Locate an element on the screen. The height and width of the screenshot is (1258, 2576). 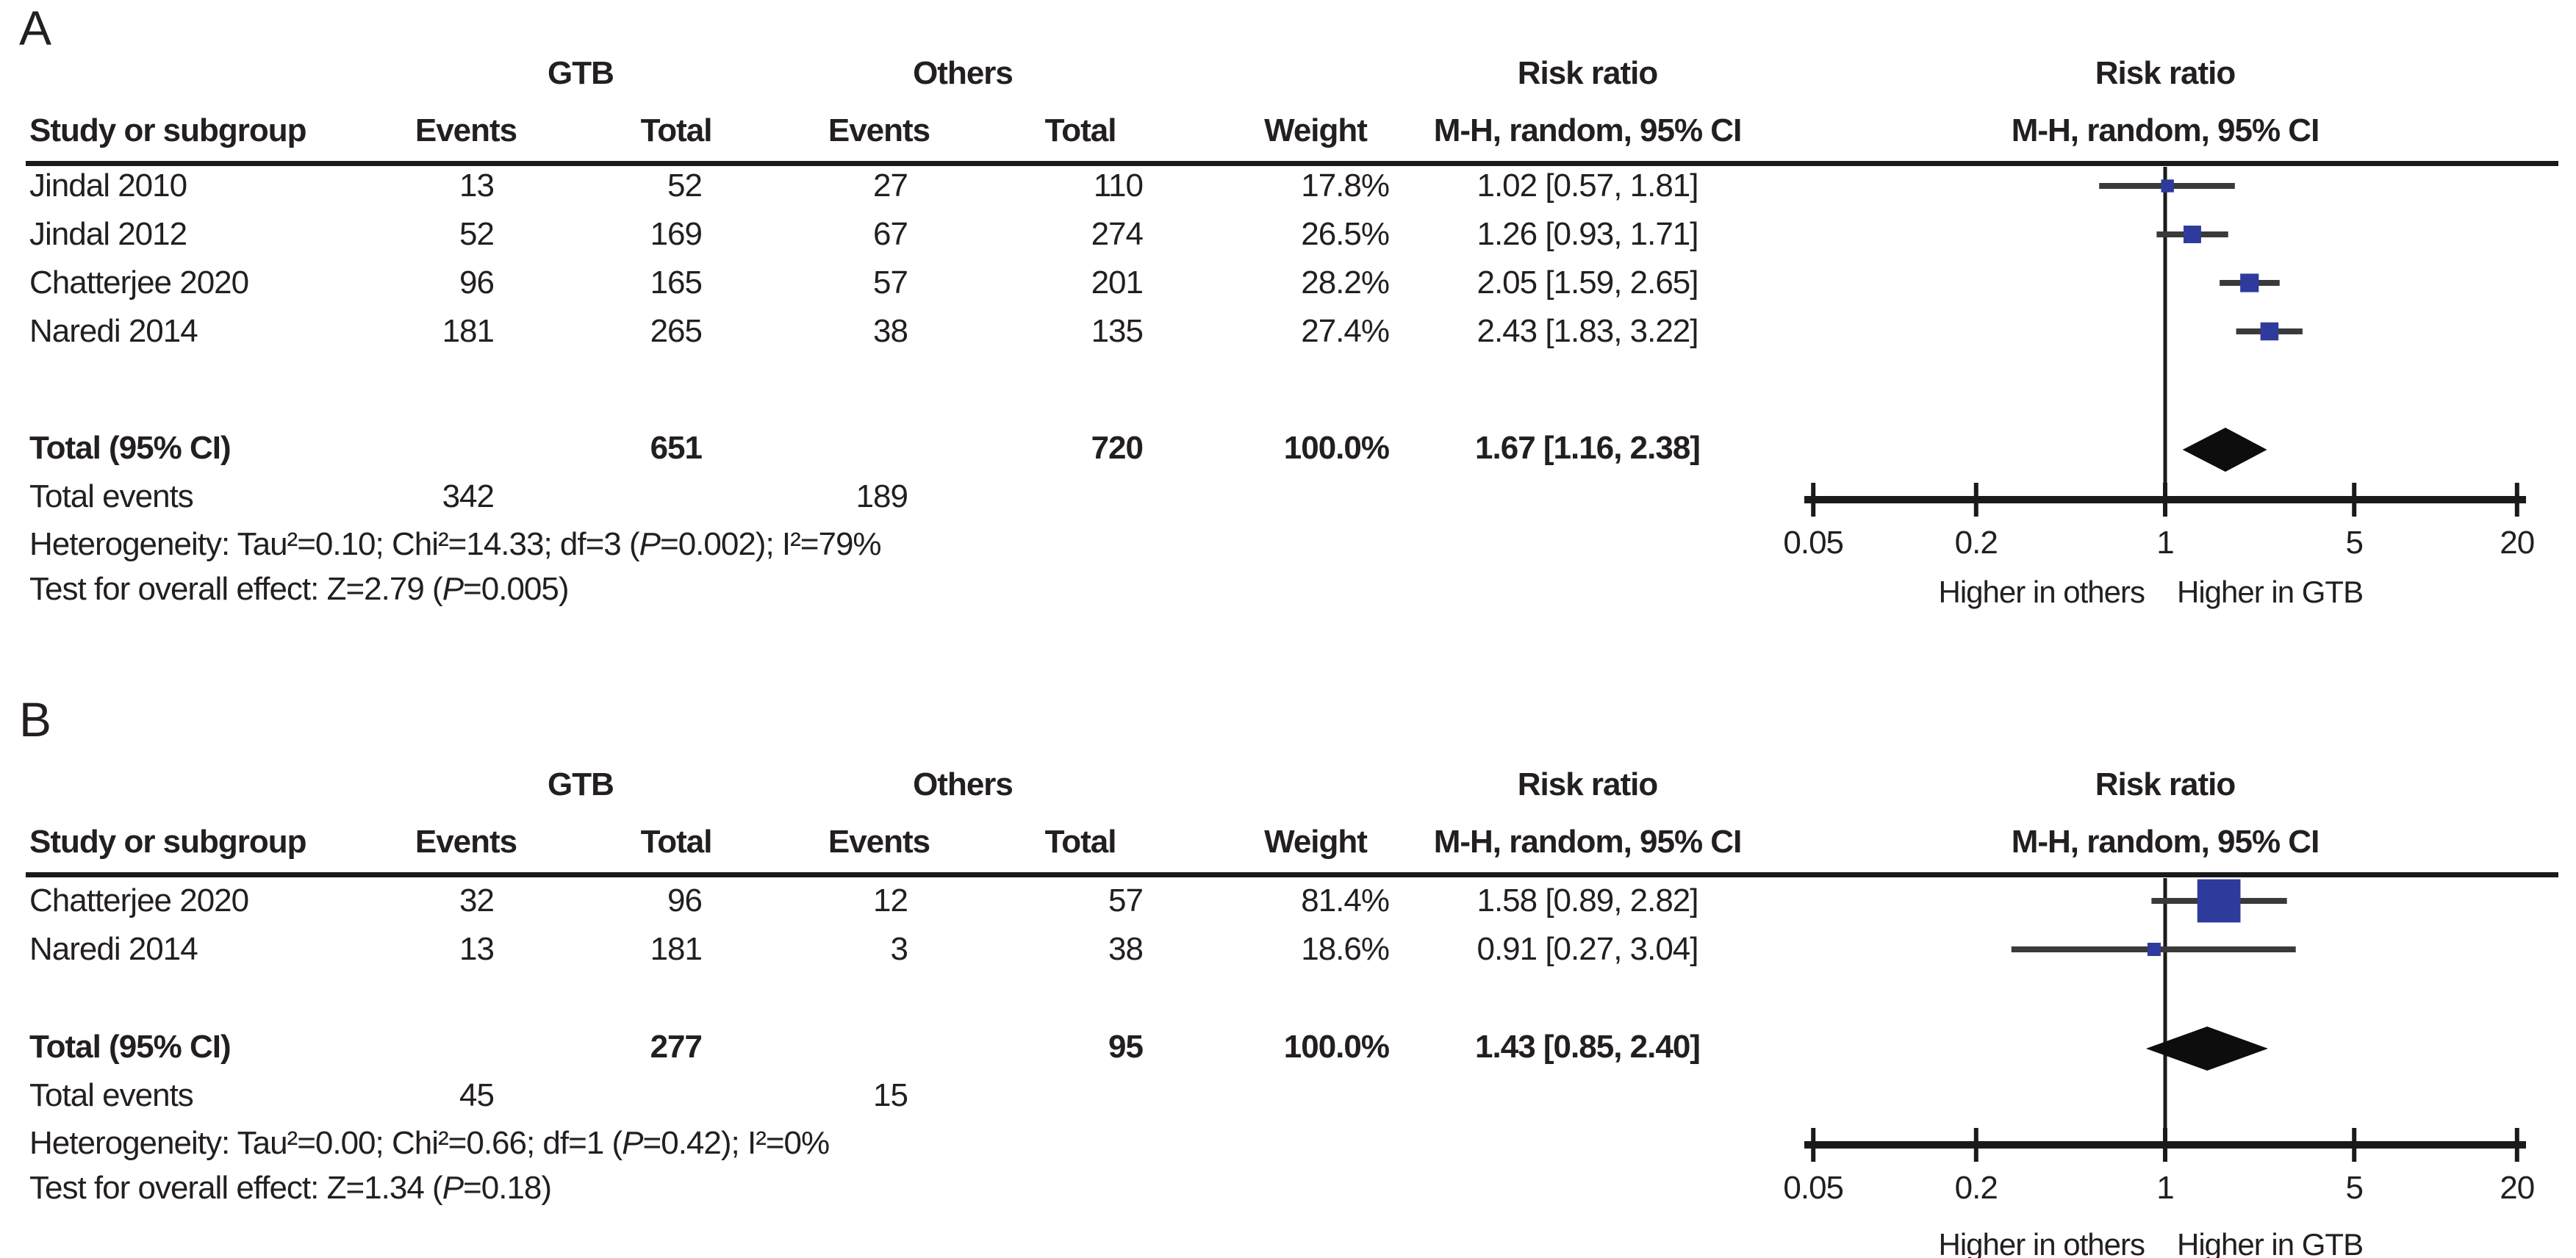
gtb-total-value: 265 is located at coordinates (676, 331).